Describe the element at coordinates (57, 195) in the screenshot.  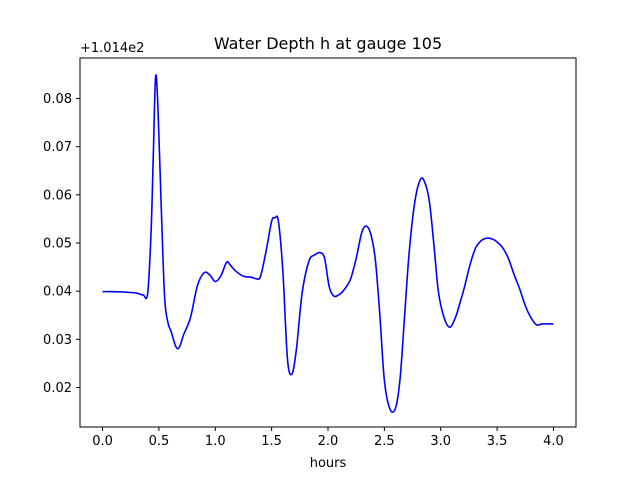
I see `y-tick-label: 0.06` at that location.